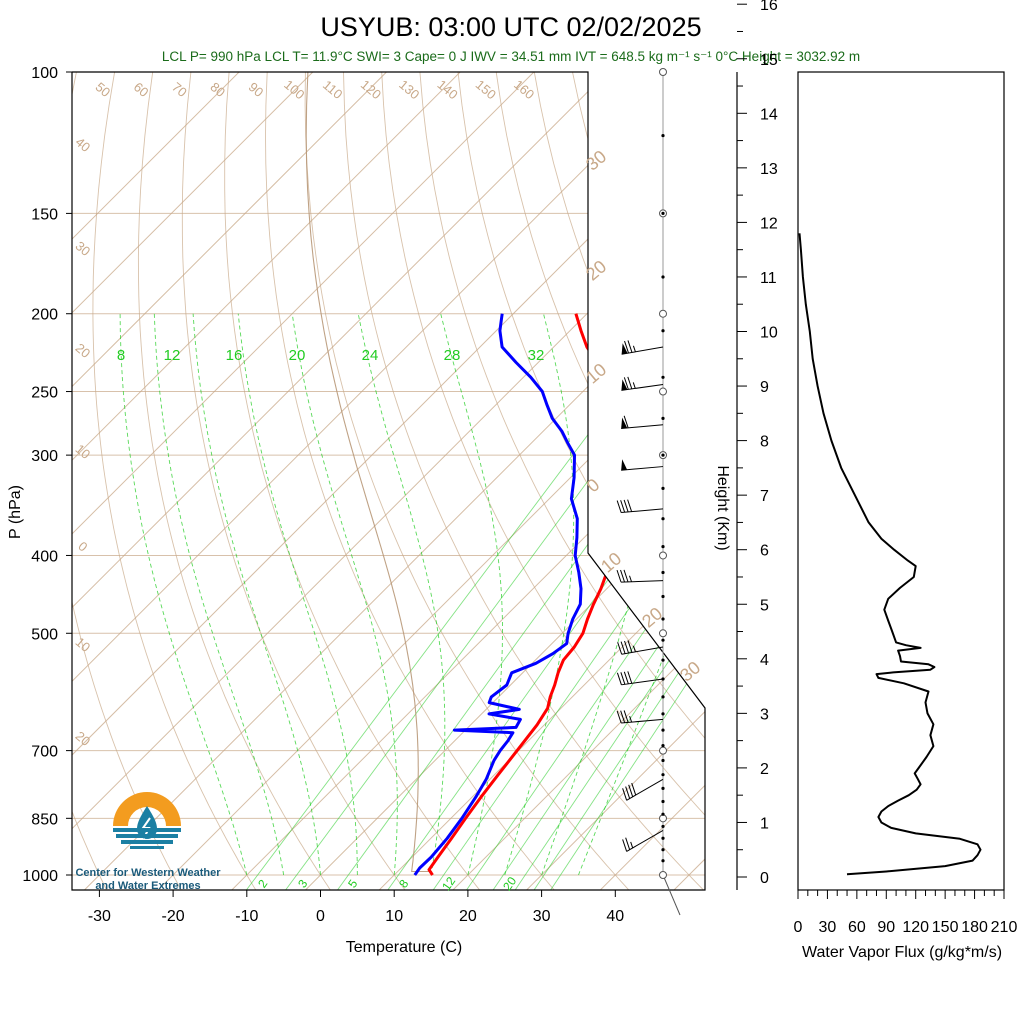  Describe the element at coordinates (769, 114) in the screenshot. I see `height-tick-label: 14` at that location.